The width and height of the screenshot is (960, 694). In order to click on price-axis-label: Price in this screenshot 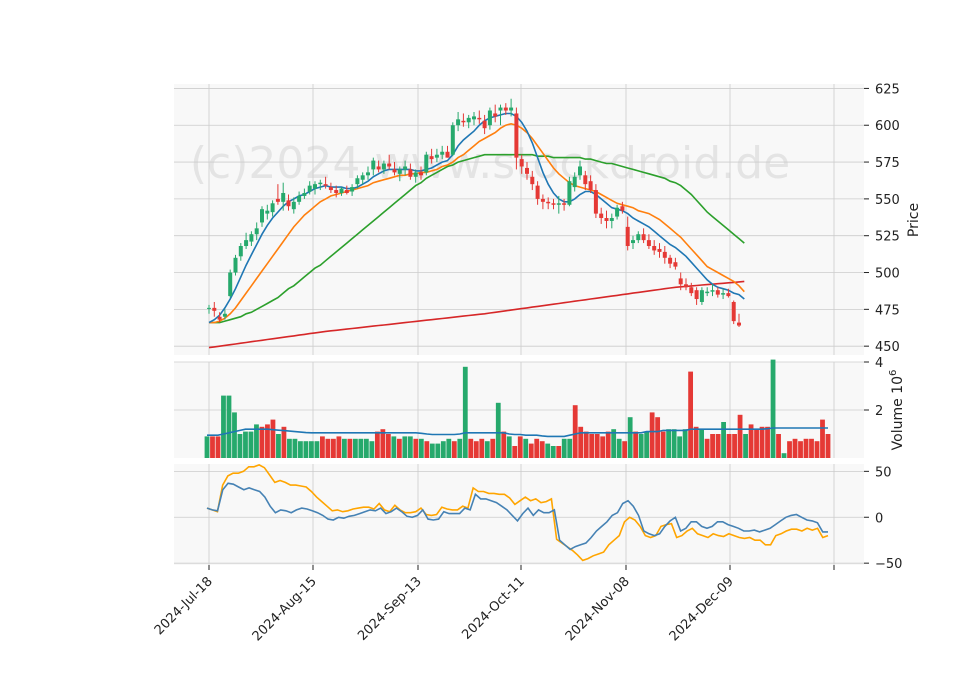, I will do `click(914, 220)`.